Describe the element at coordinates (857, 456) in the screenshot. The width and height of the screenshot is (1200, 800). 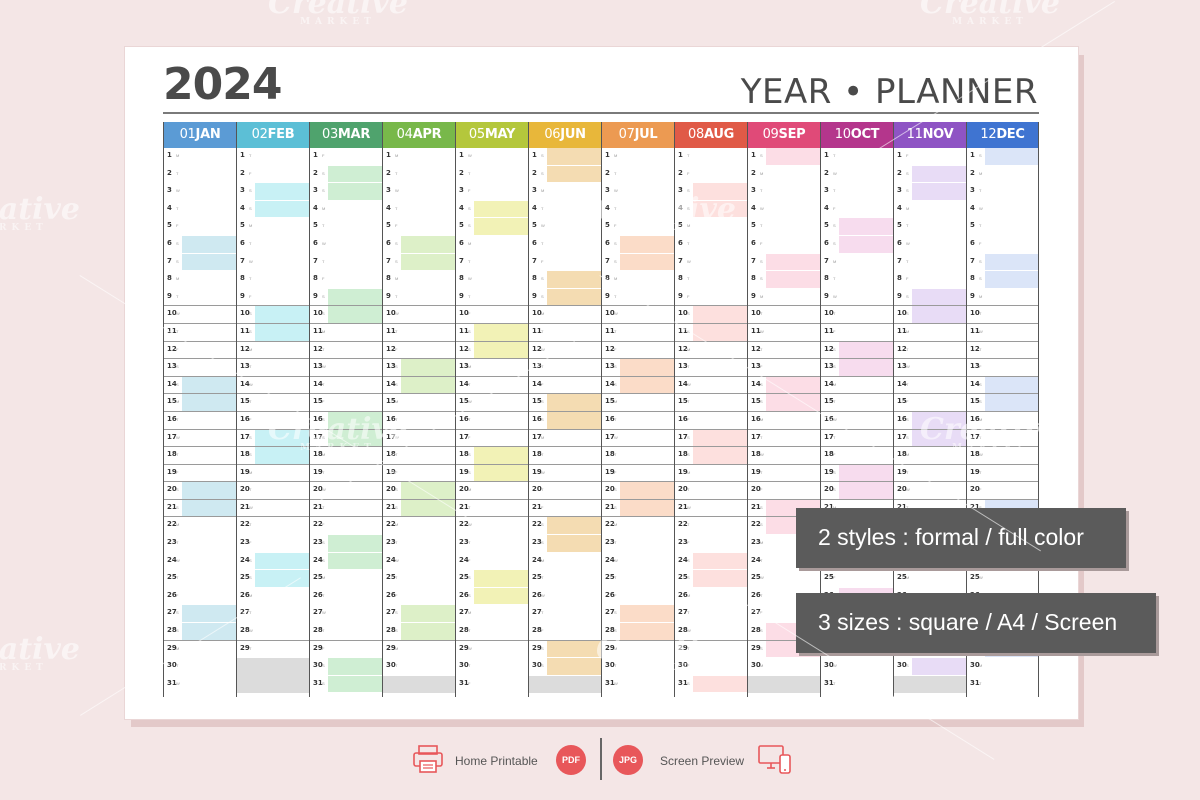
I see `day-cell: 18 F` at that location.